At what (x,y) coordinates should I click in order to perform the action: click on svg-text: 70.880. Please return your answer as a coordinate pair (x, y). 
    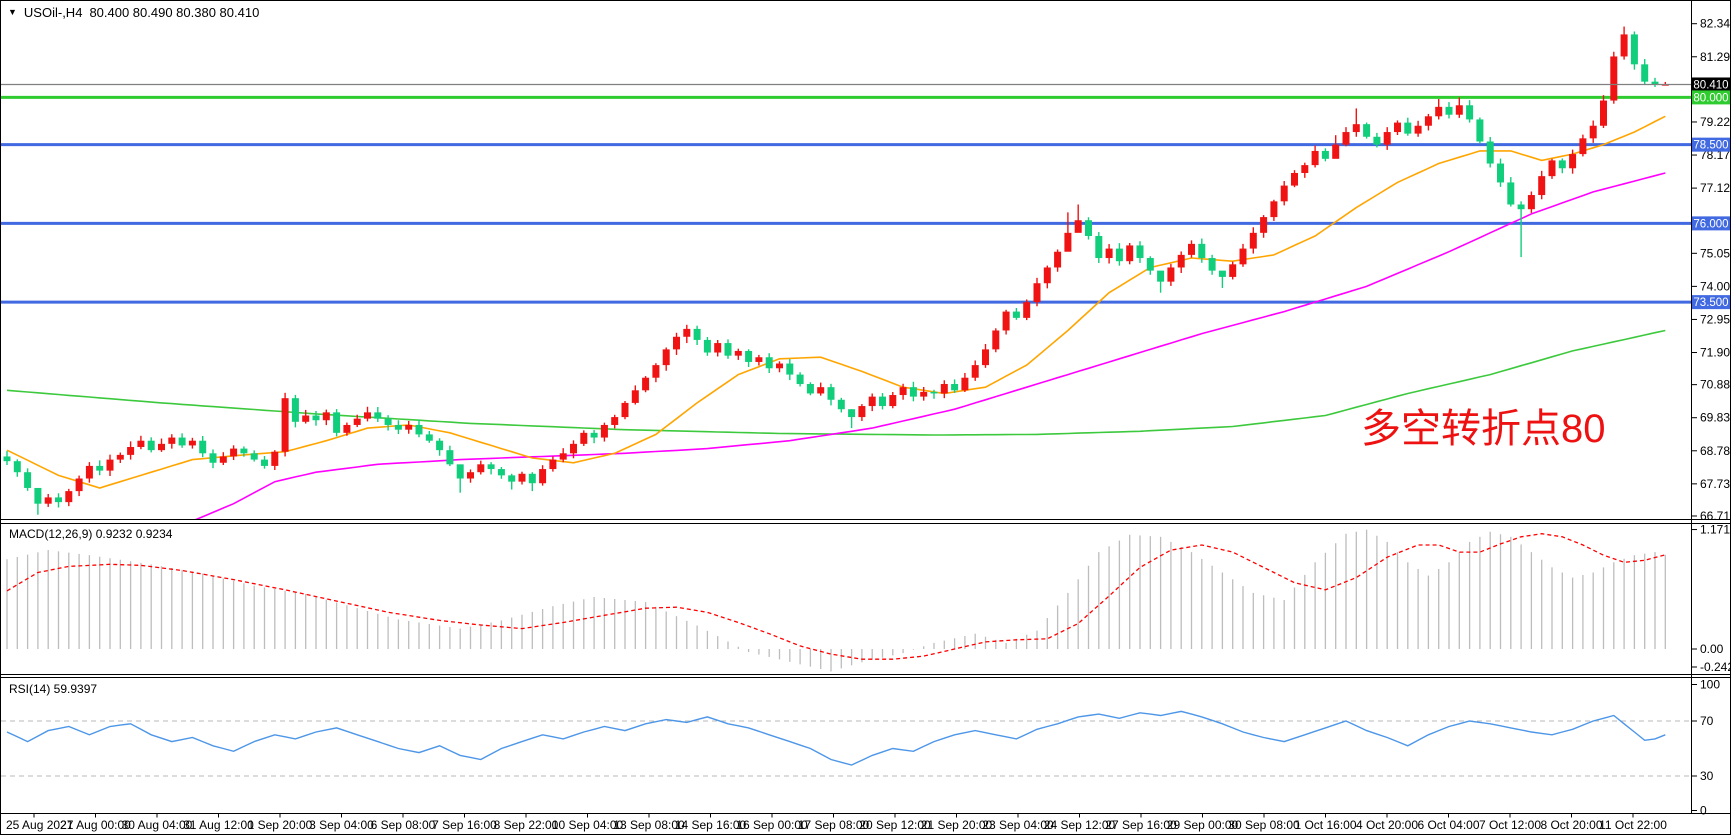
    Looking at the image, I should click on (1715, 385).